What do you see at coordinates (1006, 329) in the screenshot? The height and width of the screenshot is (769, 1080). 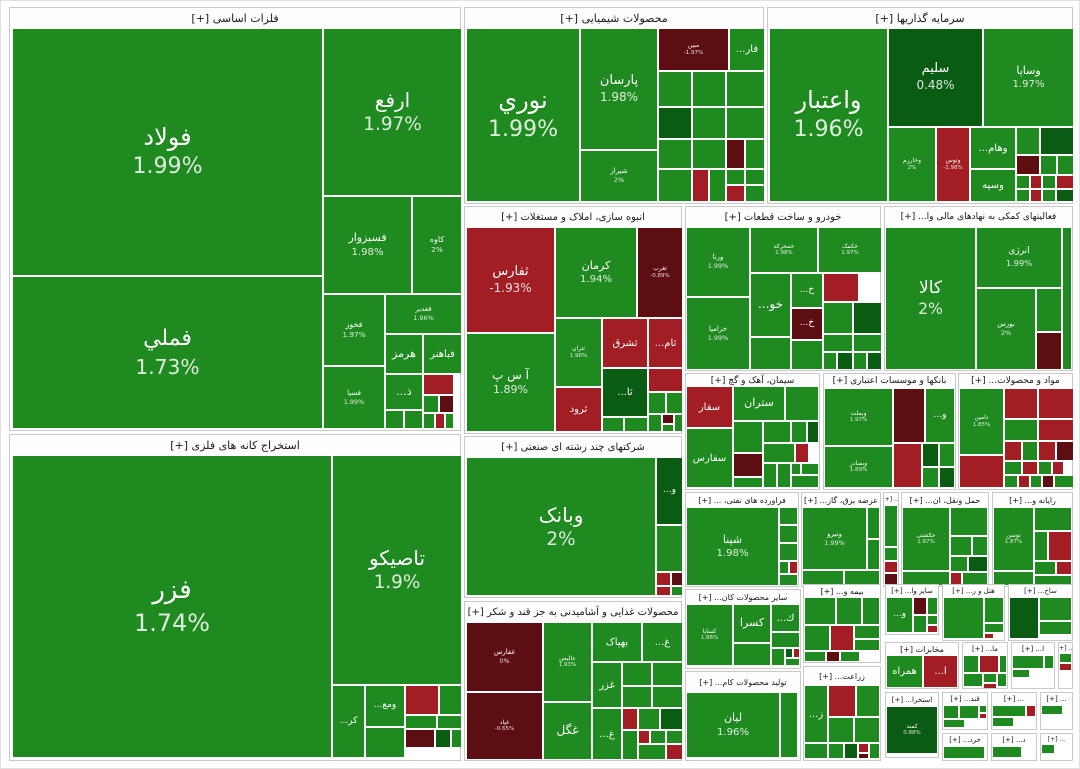 I see `stock-tile-financial-aux: بورس 2%` at bounding box center [1006, 329].